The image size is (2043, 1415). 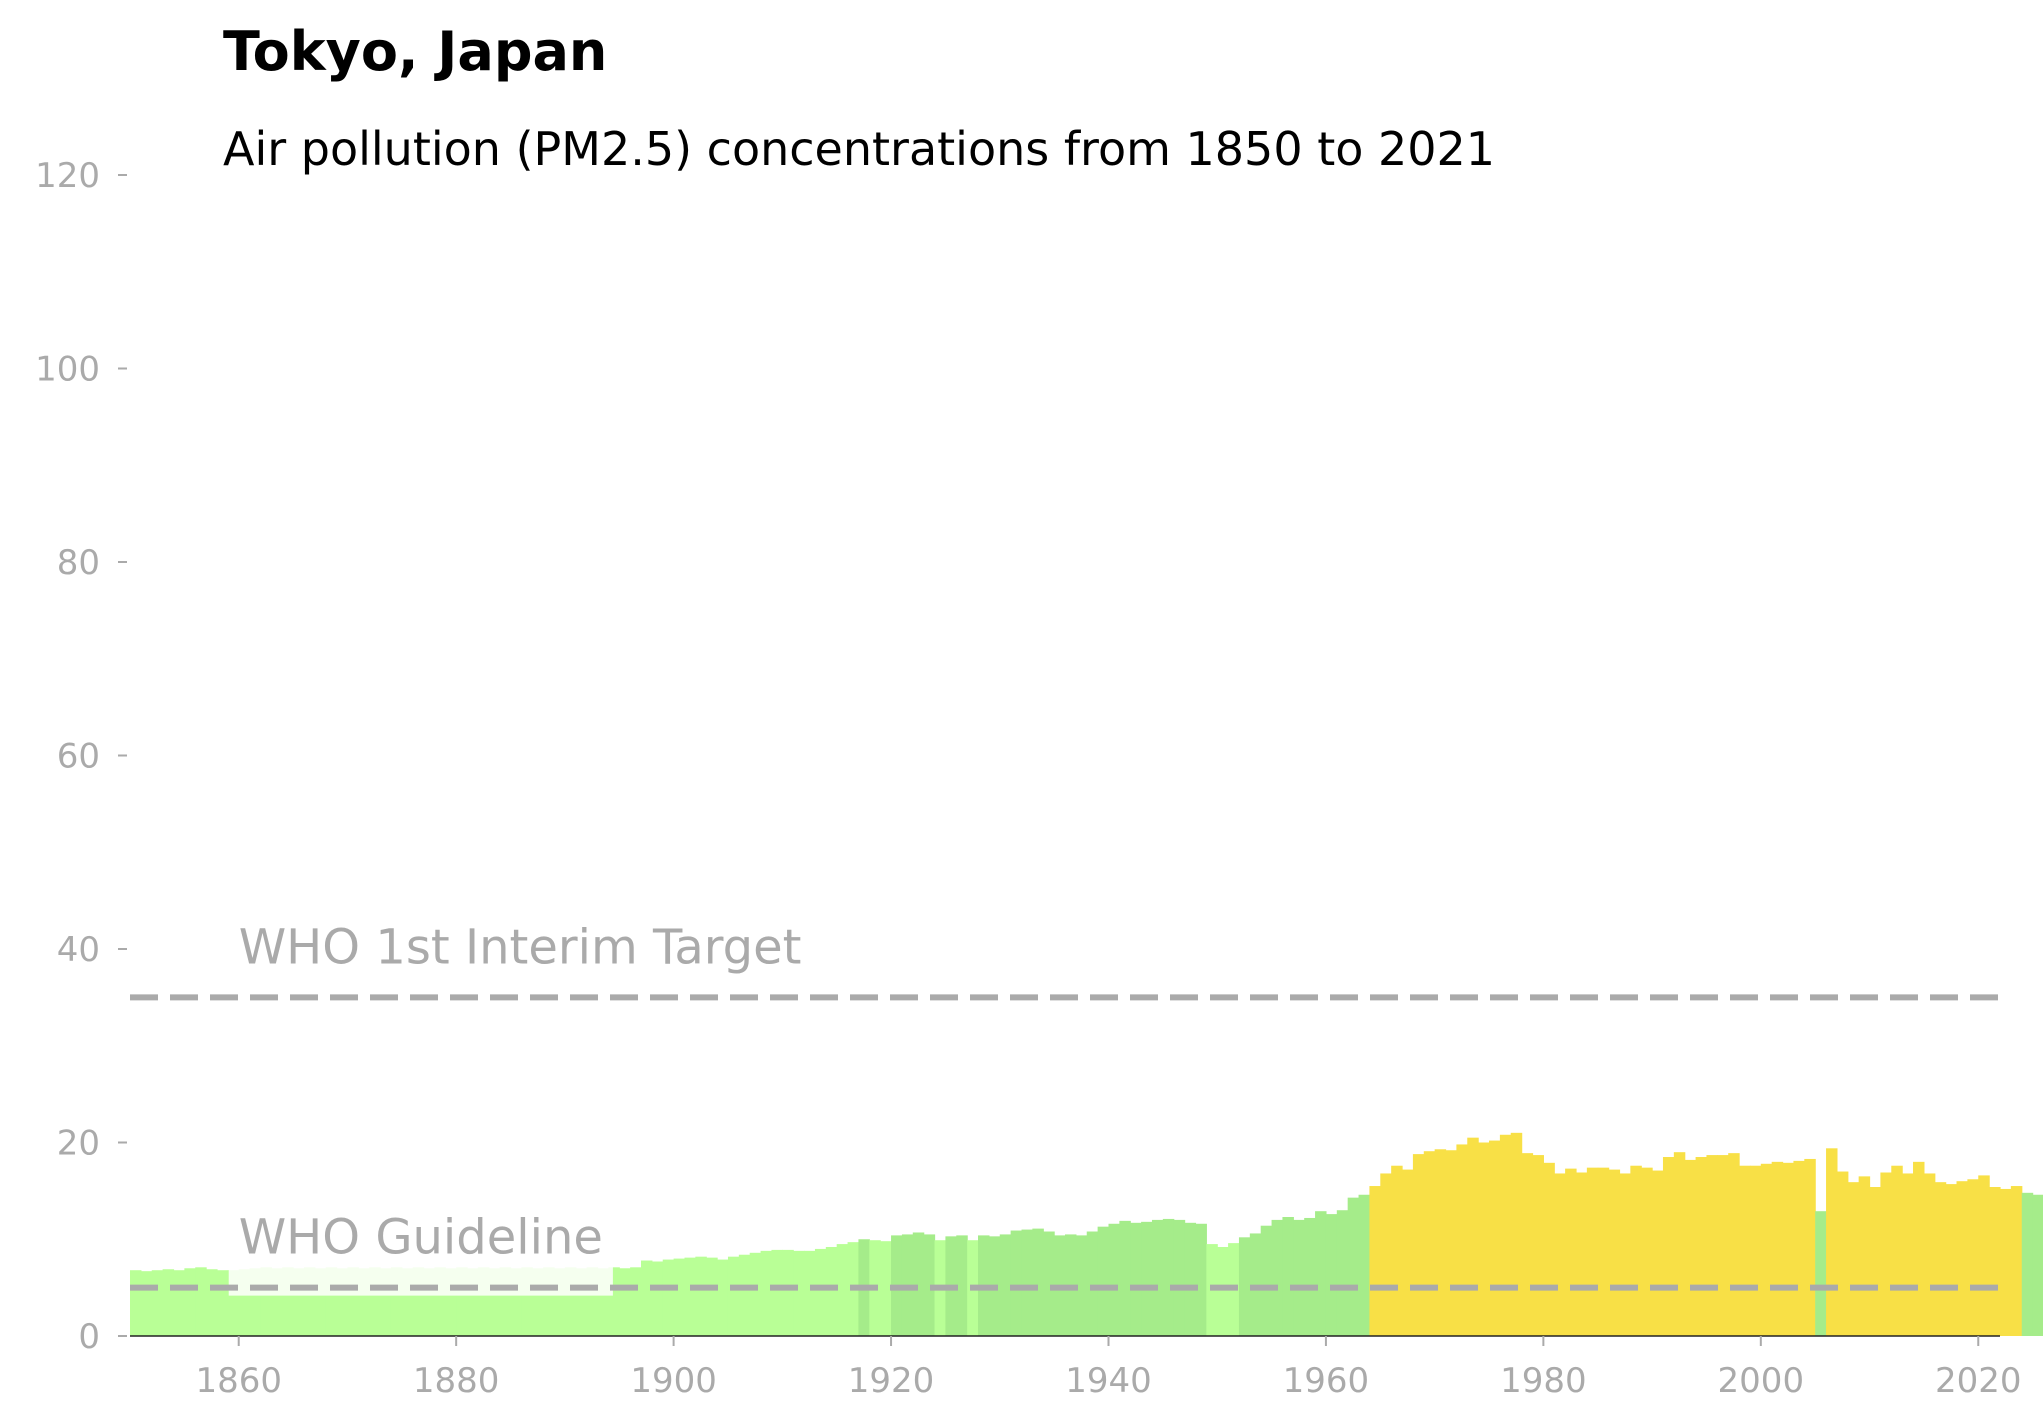 What do you see at coordinates (1679, 1244) in the screenshot?
I see `bar-1992` at bounding box center [1679, 1244].